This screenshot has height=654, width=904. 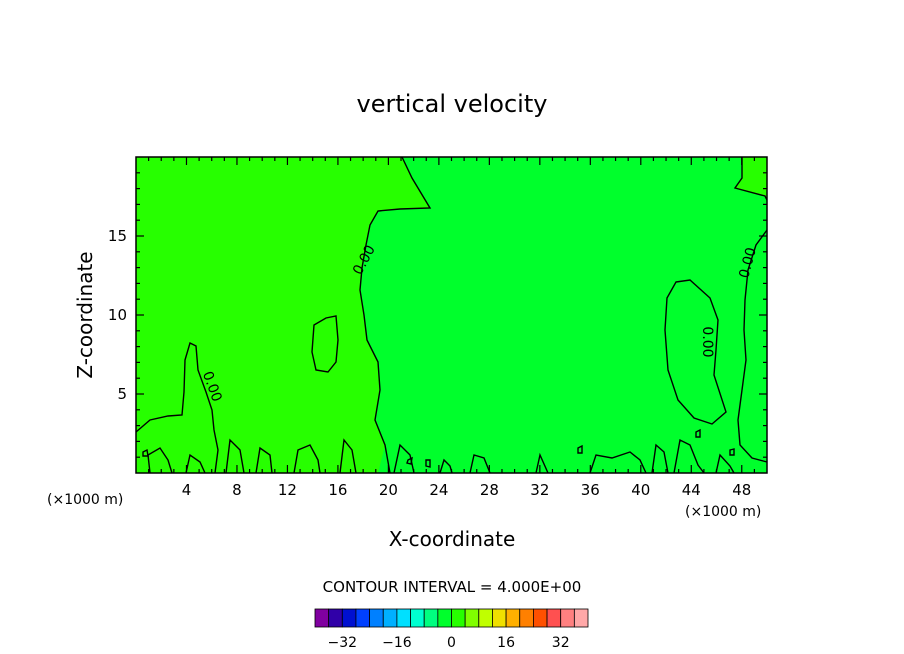 What do you see at coordinates (337, 490) in the screenshot?
I see `x-tick-label: 16` at bounding box center [337, 490].